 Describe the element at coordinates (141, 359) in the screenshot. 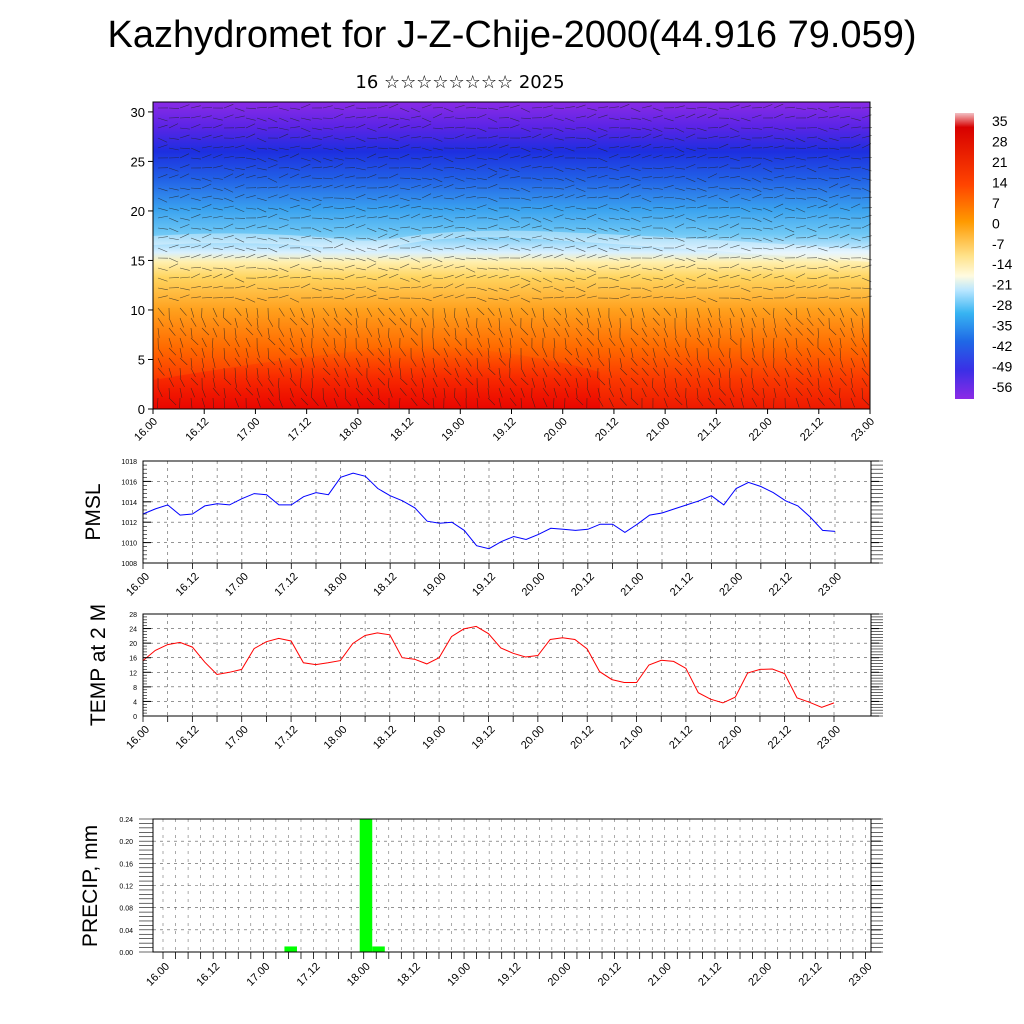

I see `y-tick-label: 5` at that location.